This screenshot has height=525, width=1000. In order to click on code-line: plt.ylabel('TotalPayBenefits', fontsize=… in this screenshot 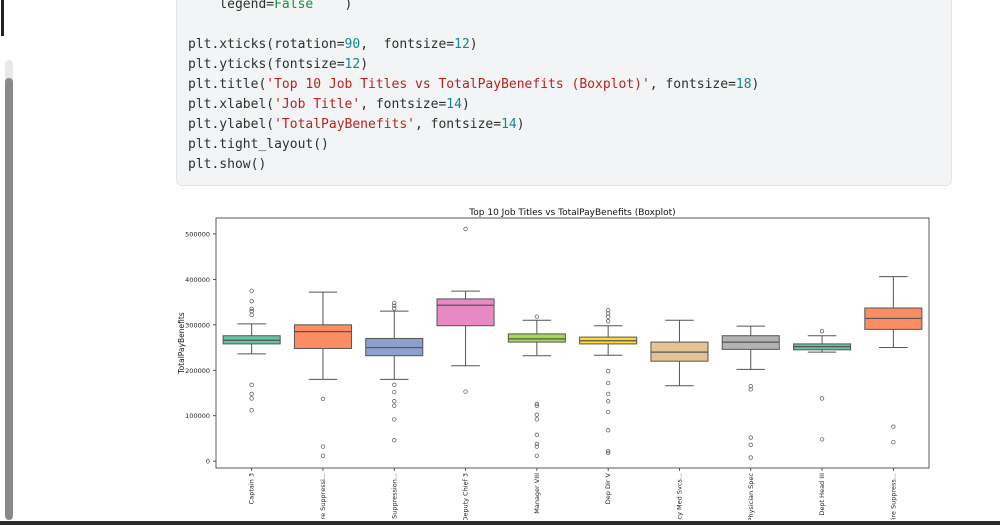, I will do `click(356, 125)`.